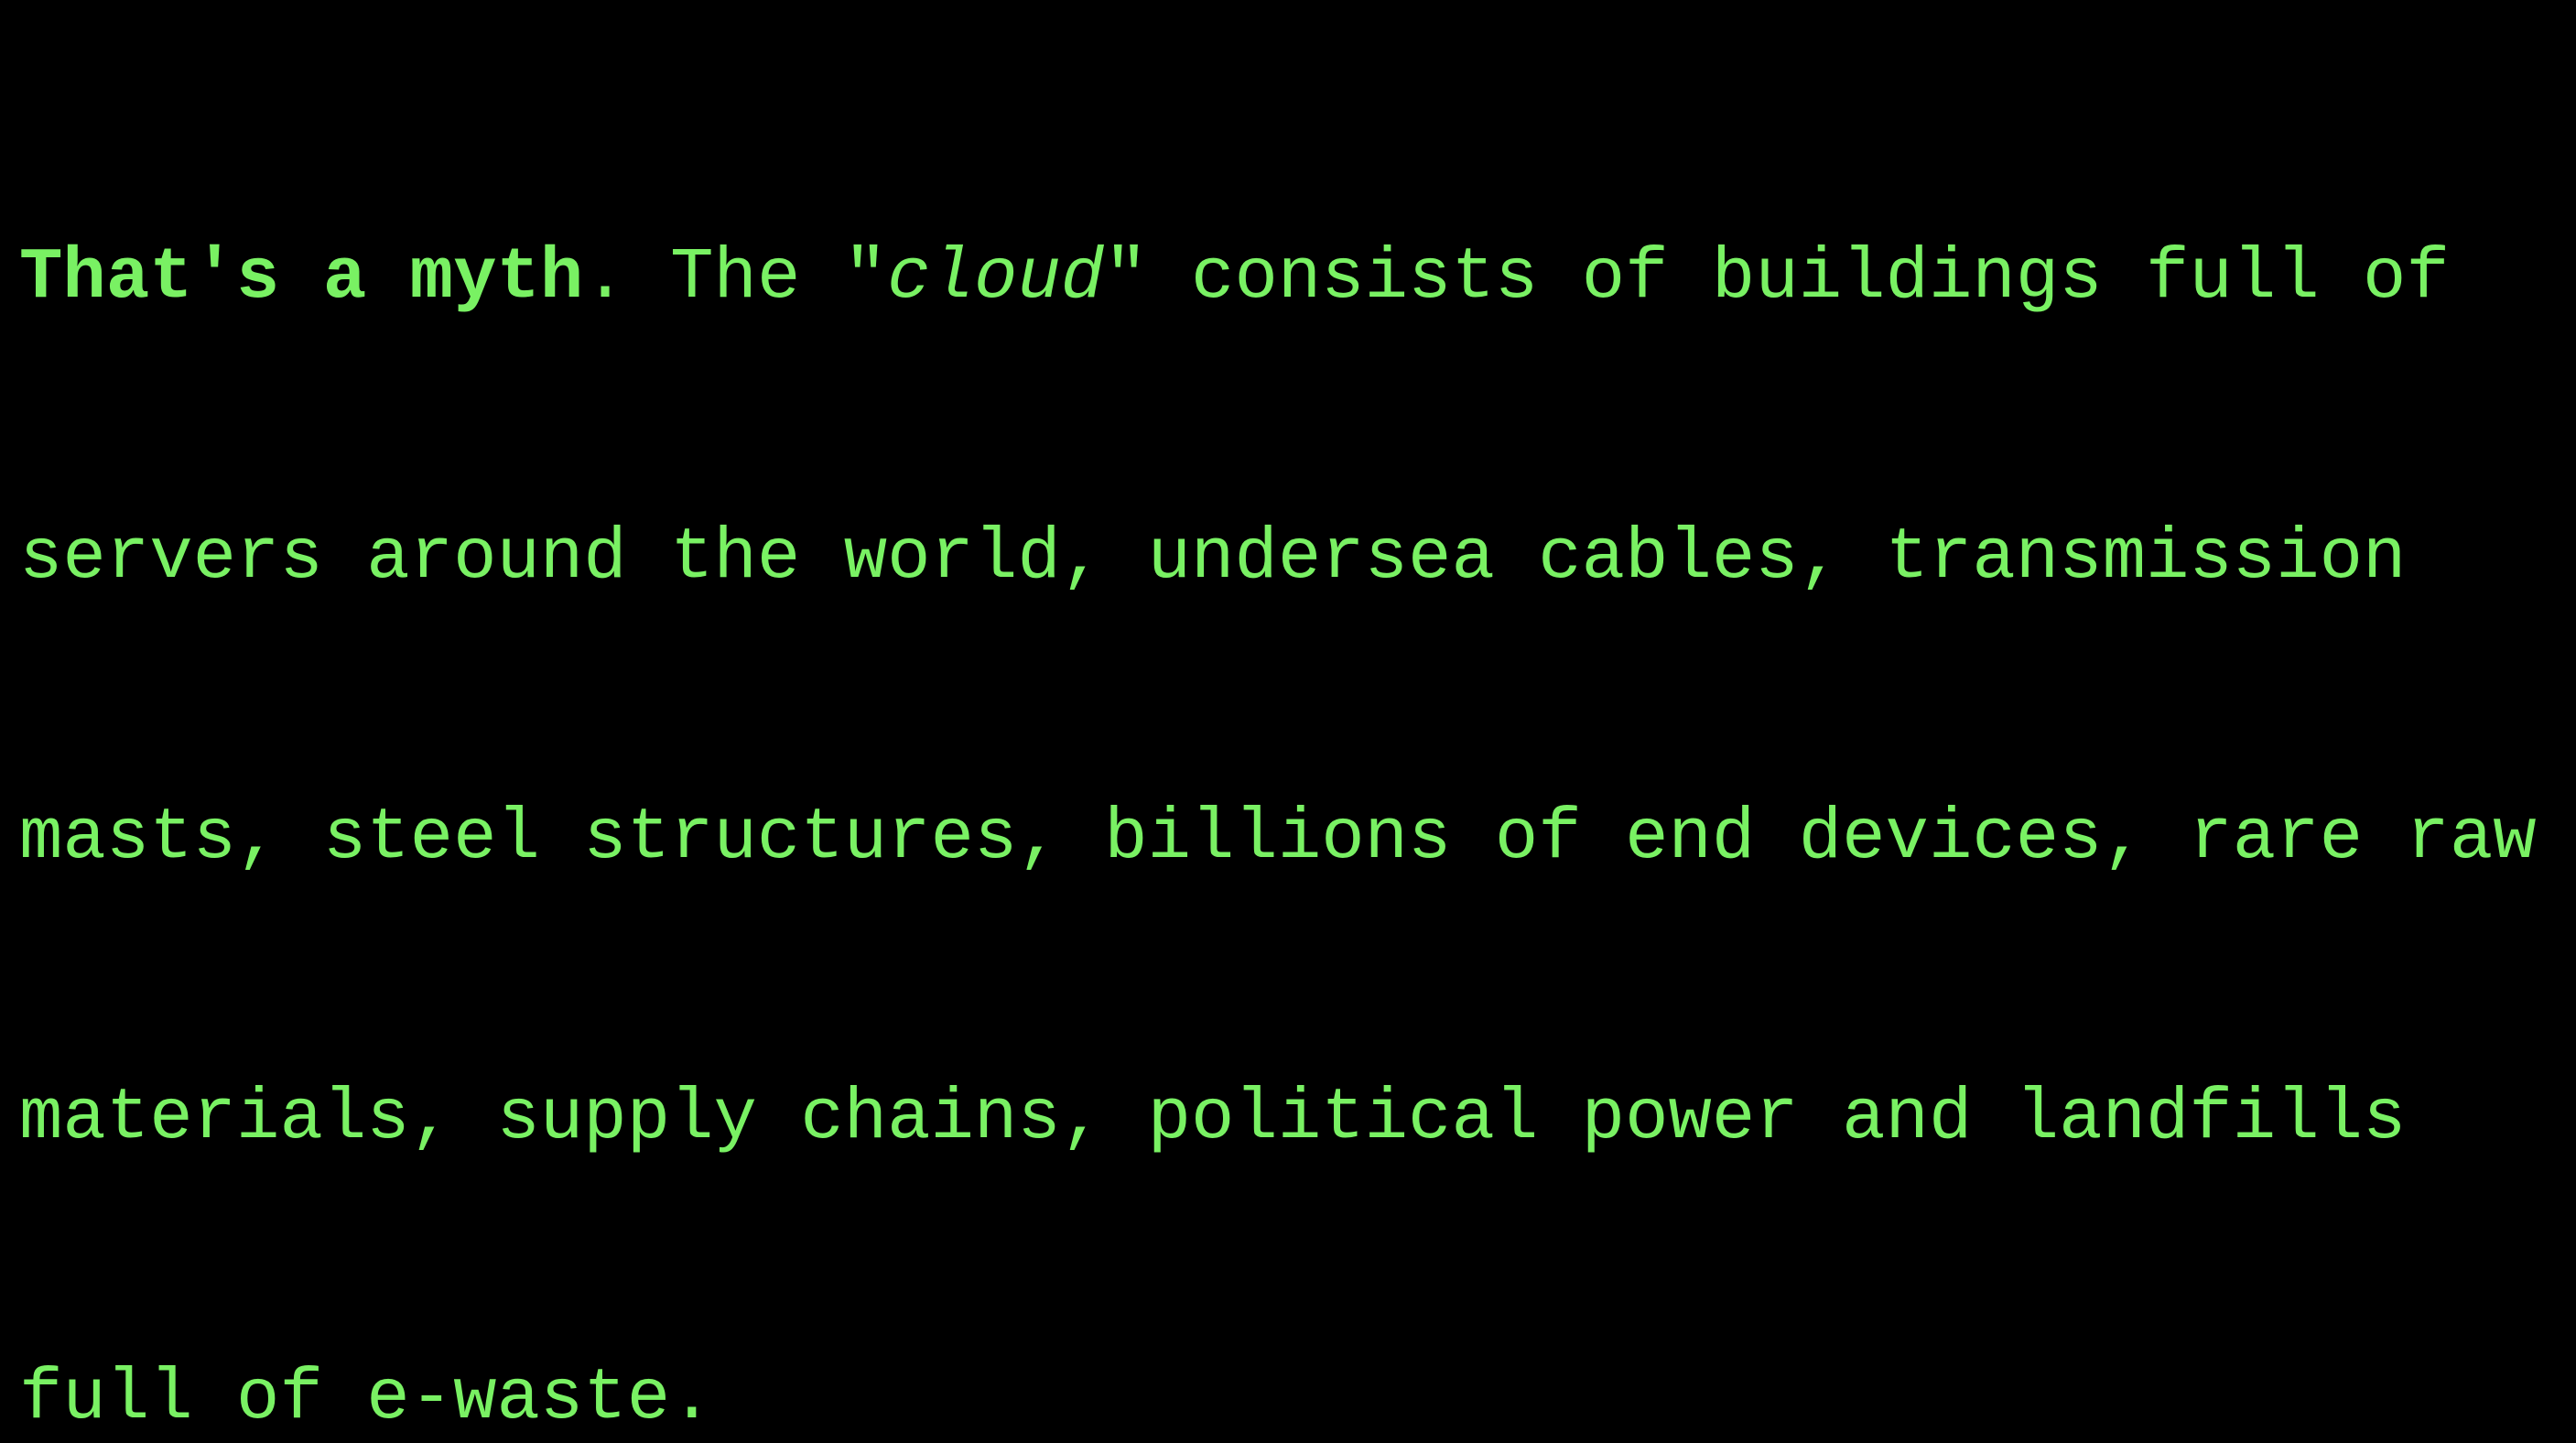  What do you see at coordinates (1777, 277) in the screenshot?
I see `text: " consists of buildings full of` at bounding box center [1777, 277].